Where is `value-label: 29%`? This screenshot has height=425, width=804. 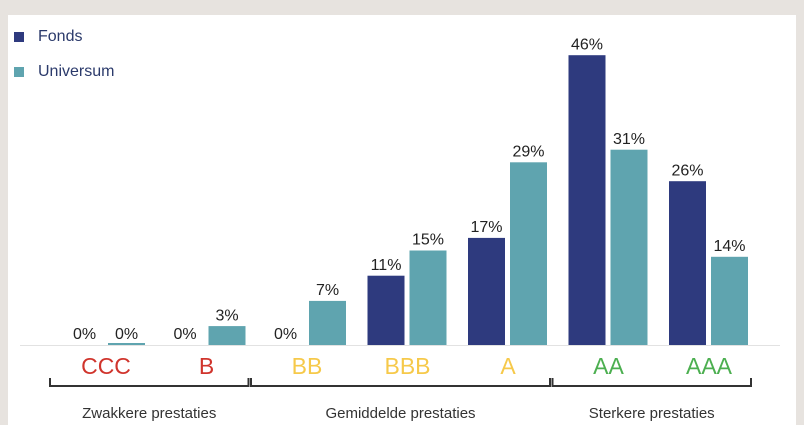
value-label: 29% is located at coordinates (528, 152).